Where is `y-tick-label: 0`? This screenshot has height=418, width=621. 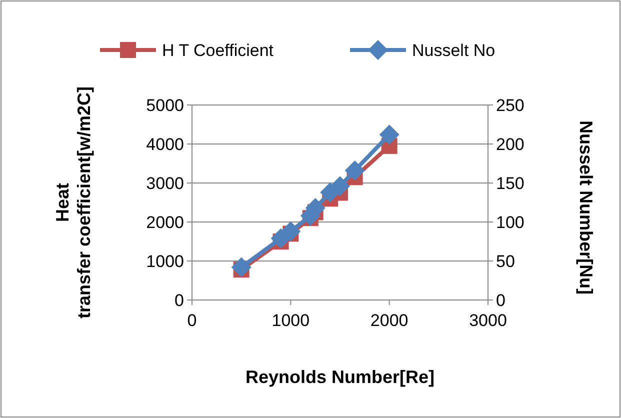 y-tick-label: 0 is located at coordinates (179, 300).